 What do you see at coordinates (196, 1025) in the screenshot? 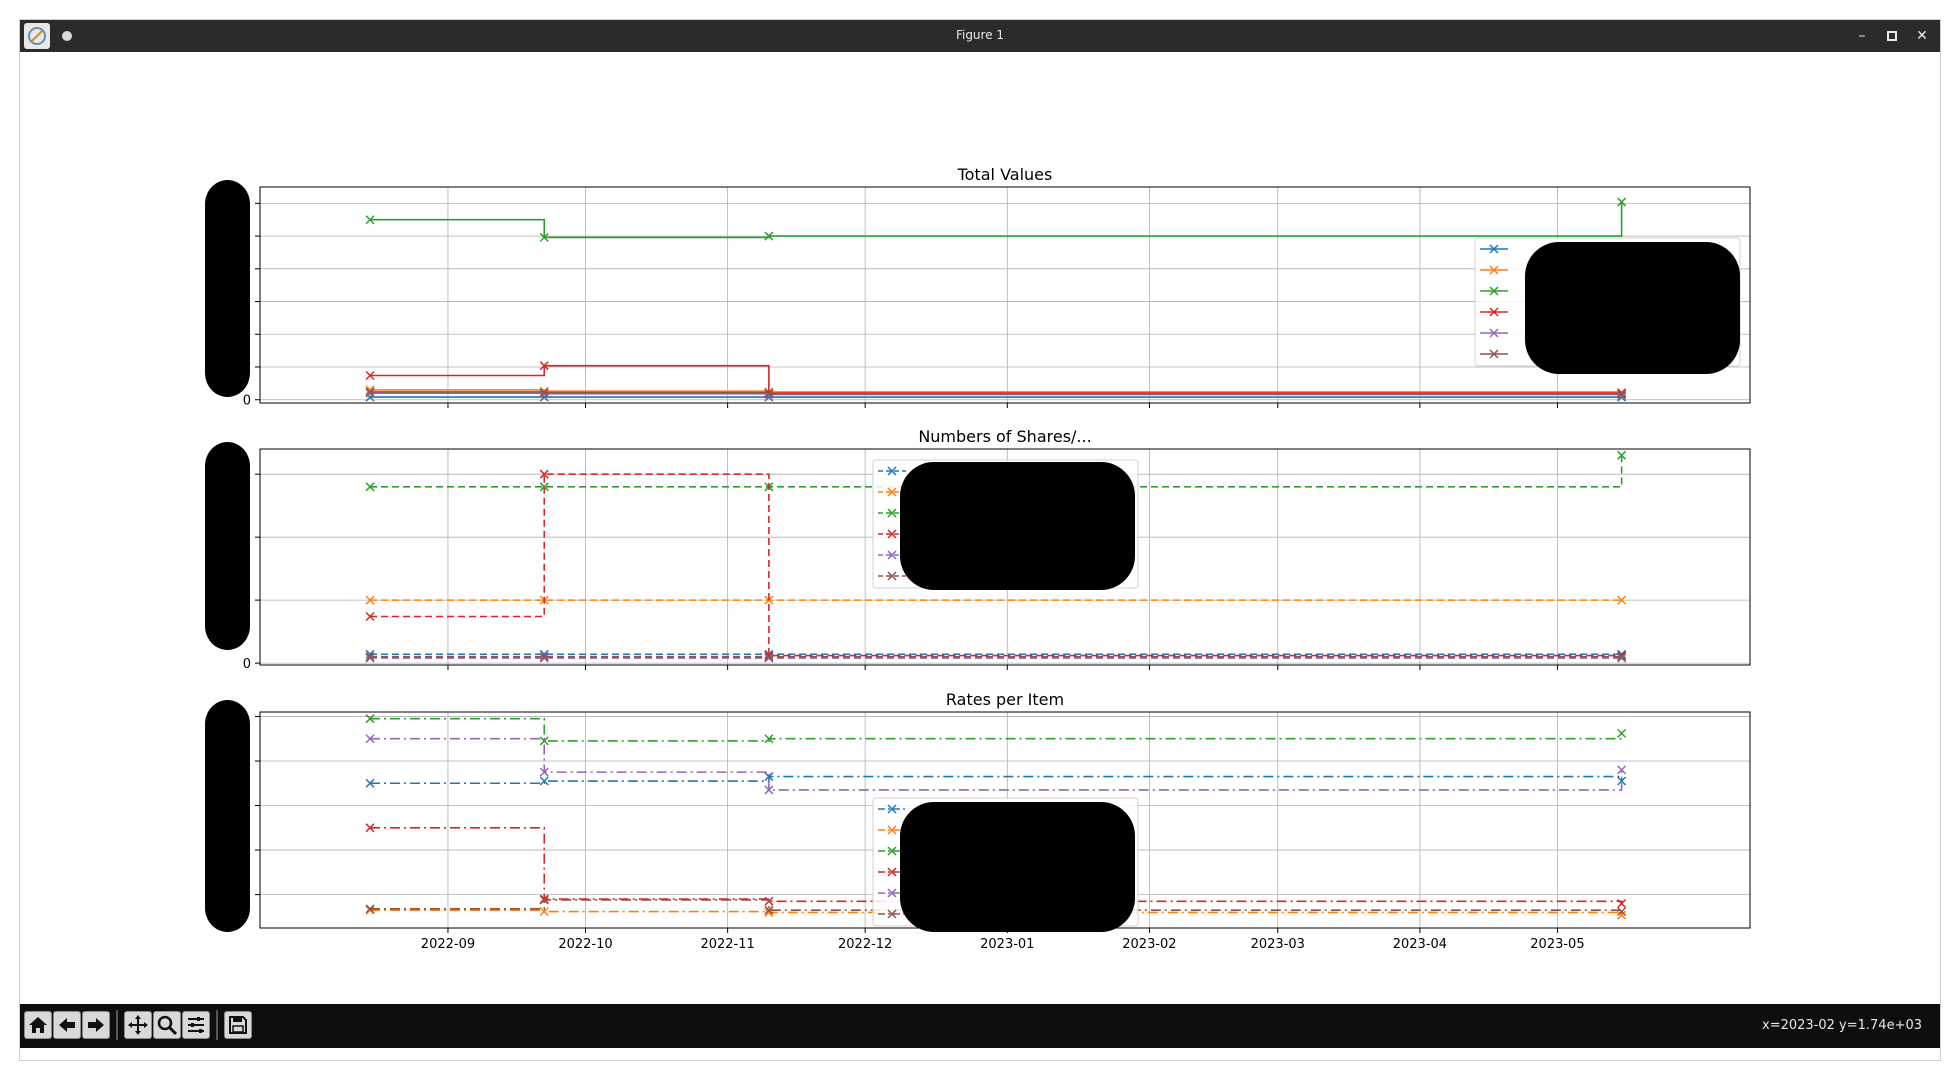
I see `configure-subplots-button` at bounding box center [196, 1025].